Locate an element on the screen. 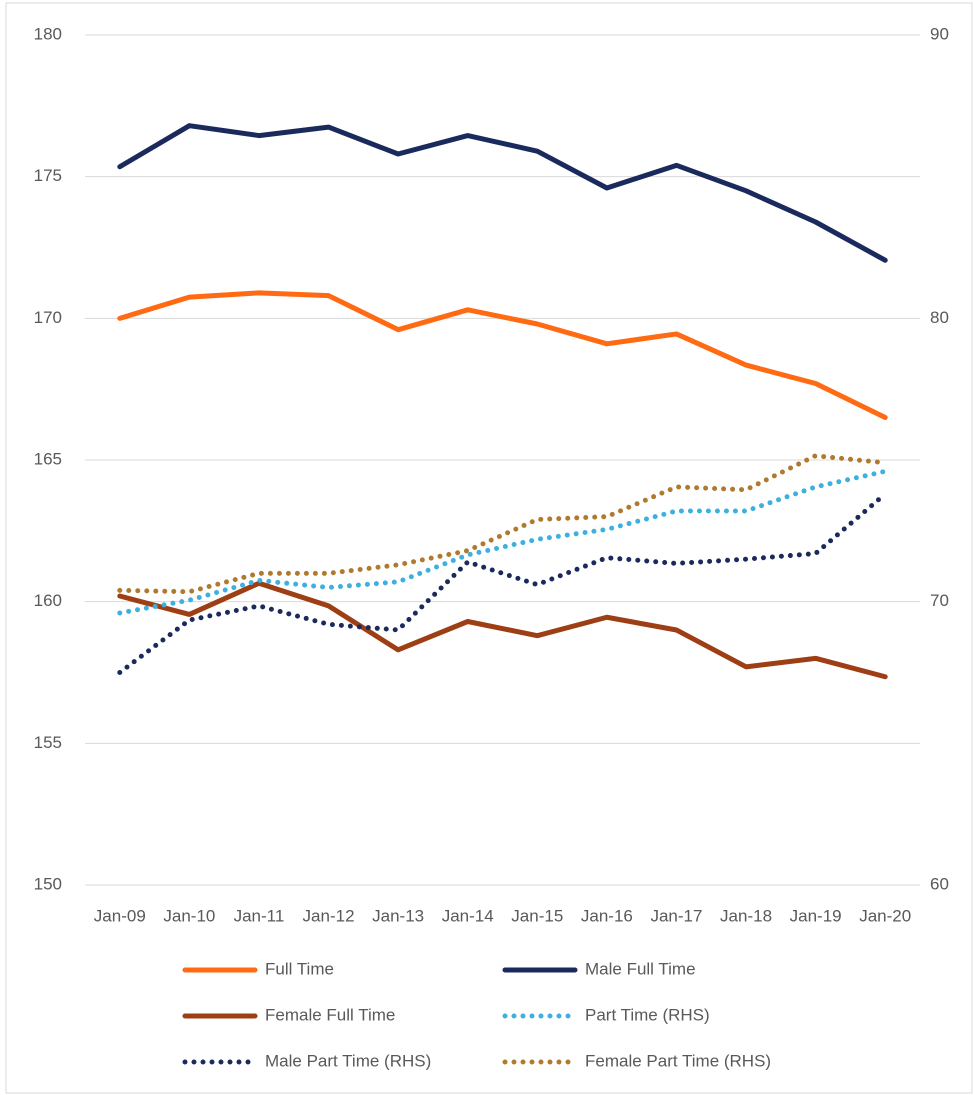 The image size is (974, 1095). y-tick-label: 180 is located at coordinates (48, 33).